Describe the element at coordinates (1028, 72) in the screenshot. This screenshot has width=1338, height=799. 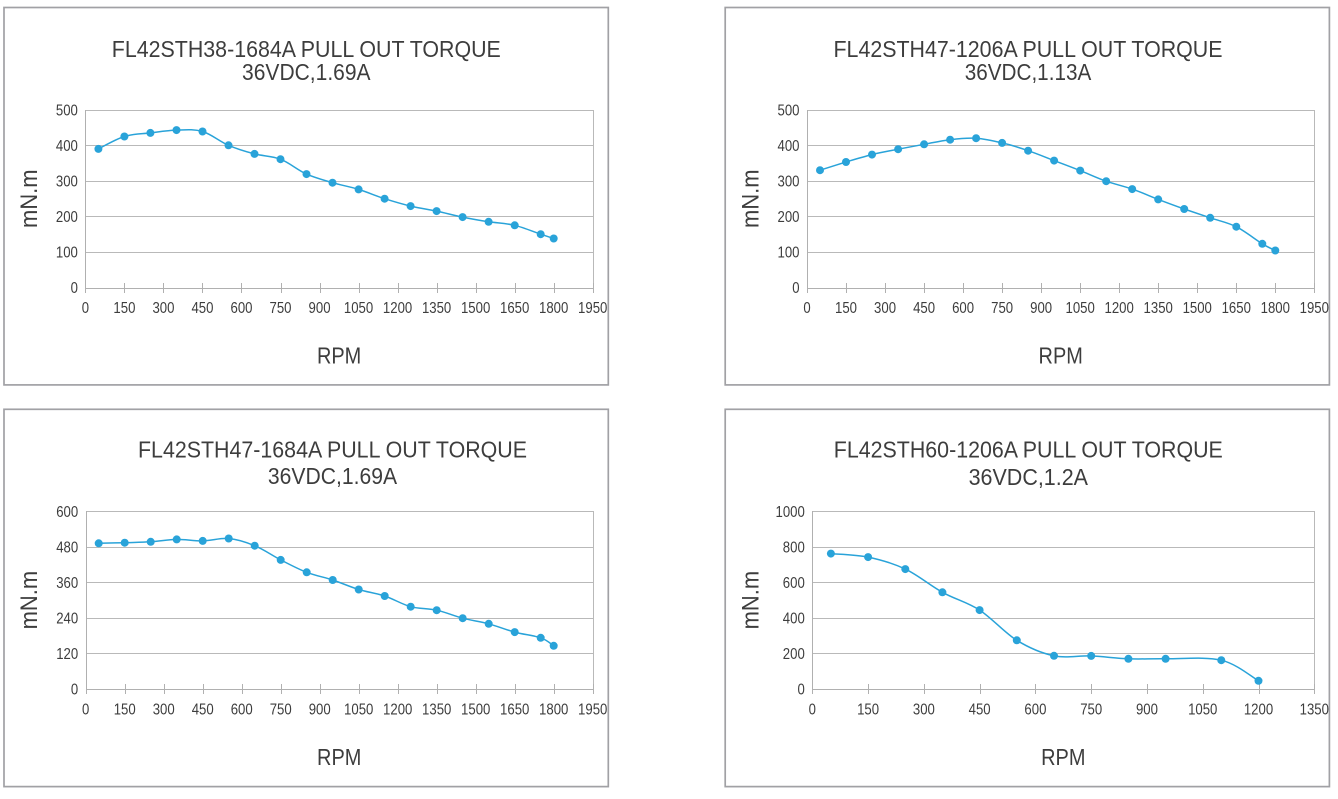
I see `svg-text: 36VDC,1.13A` at that location.